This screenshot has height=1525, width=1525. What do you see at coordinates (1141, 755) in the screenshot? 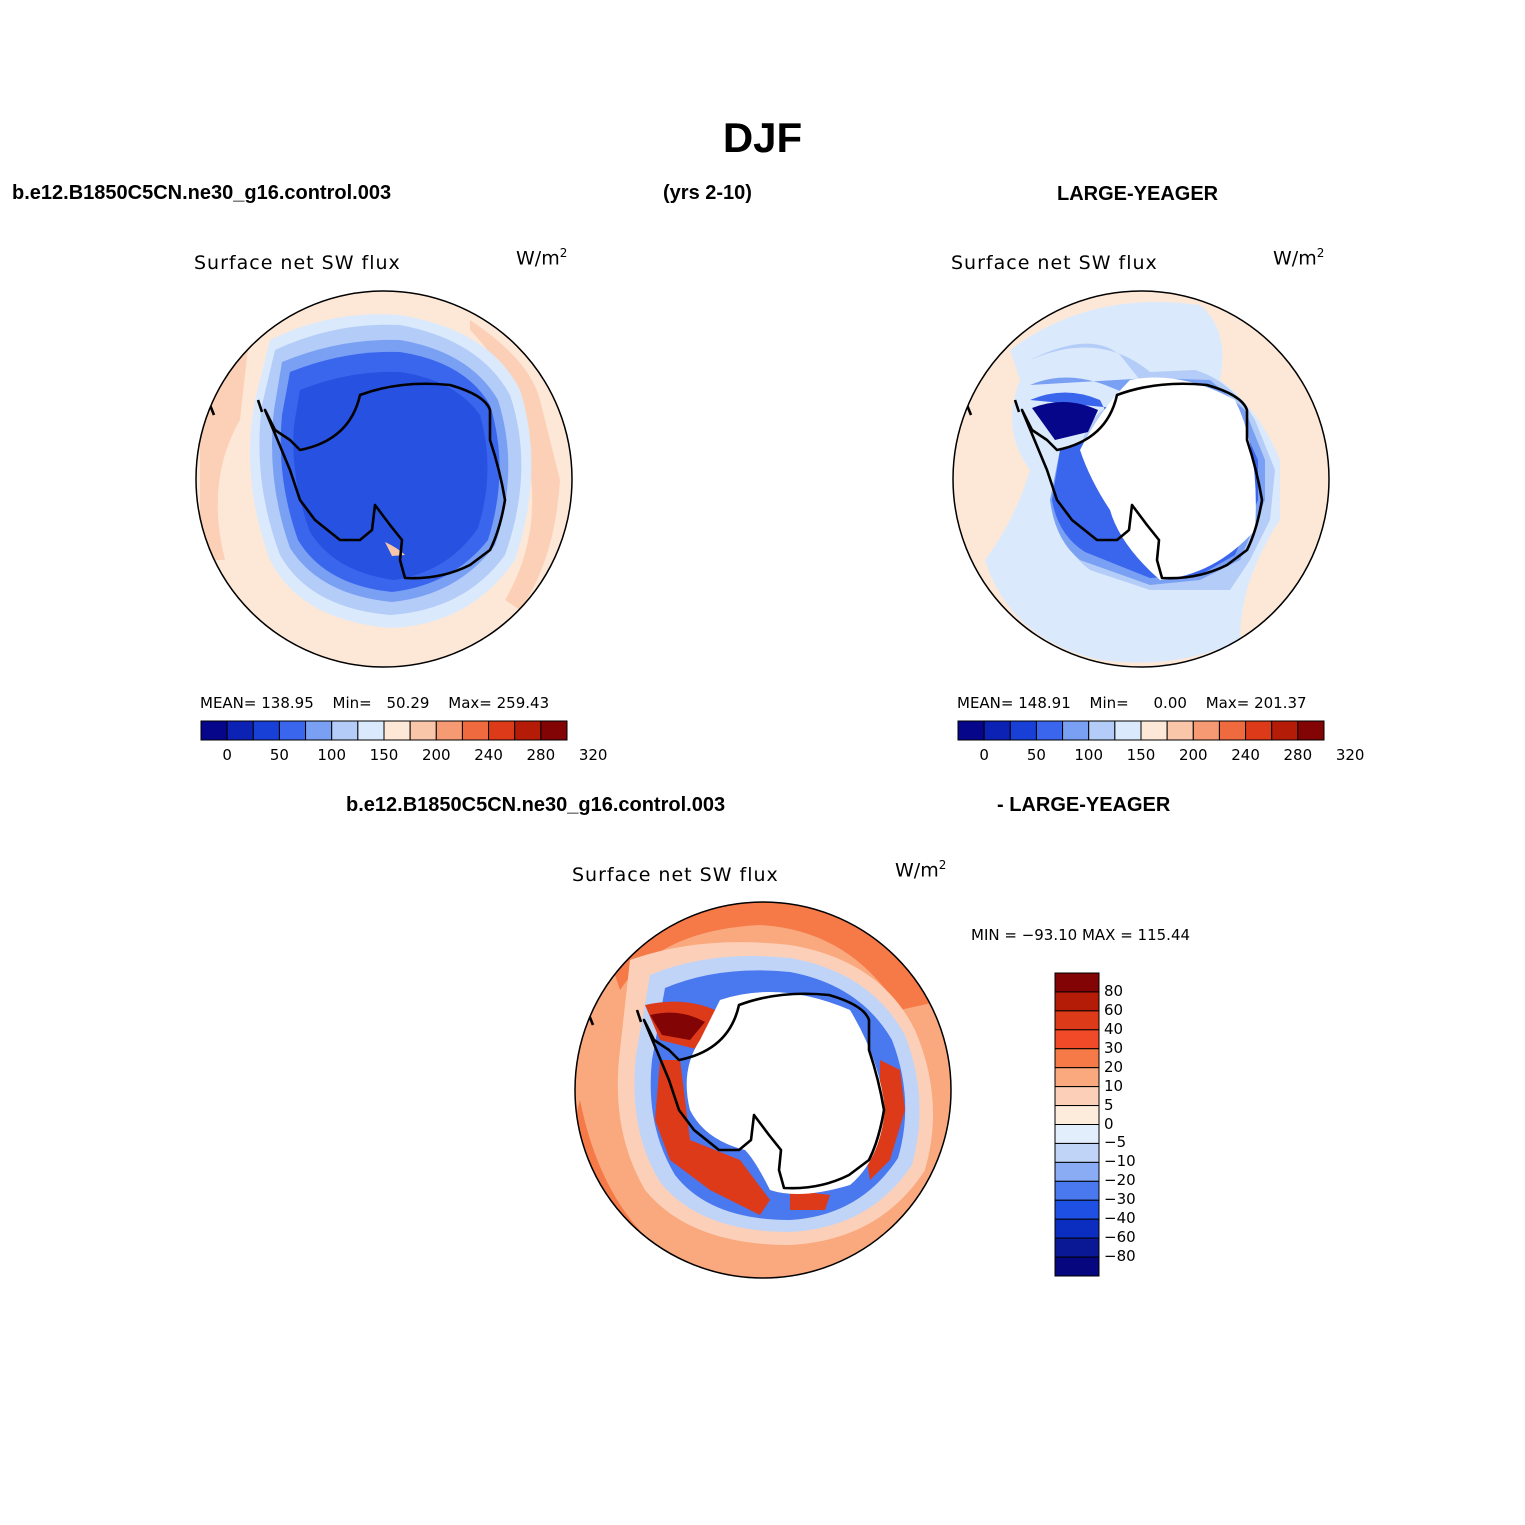
I see `panel2-colorbar-tick-label: 150` at bounding box center [1141, 755].